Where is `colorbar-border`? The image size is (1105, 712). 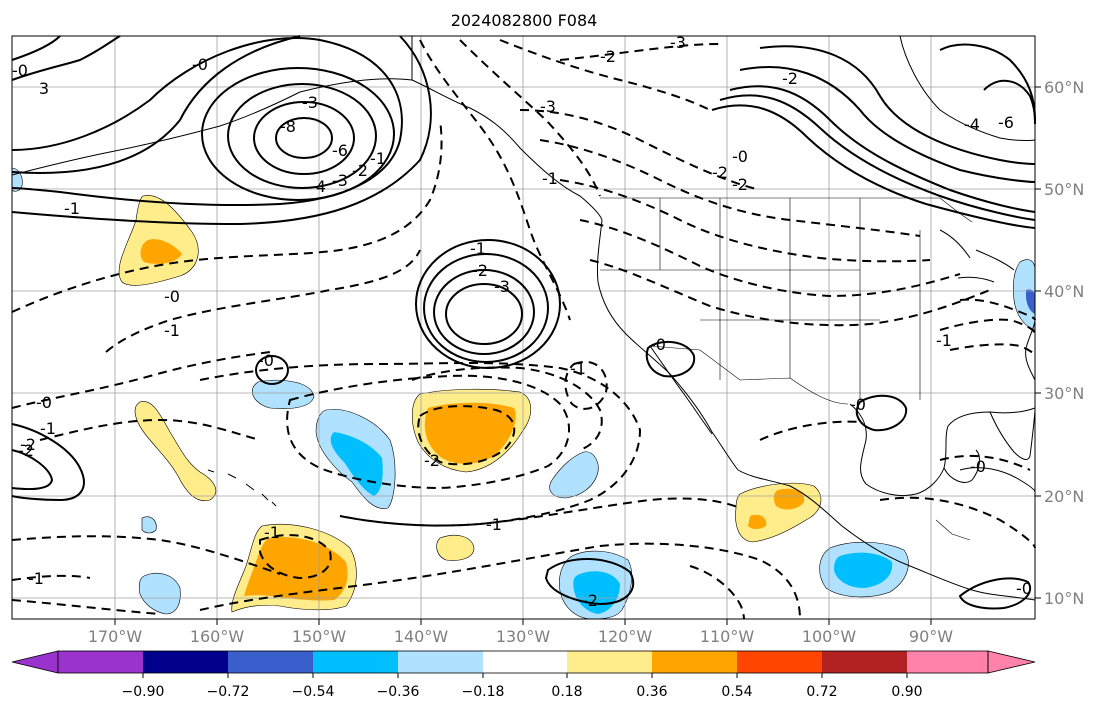
colorbar-border is located at coordinates (523, 662).